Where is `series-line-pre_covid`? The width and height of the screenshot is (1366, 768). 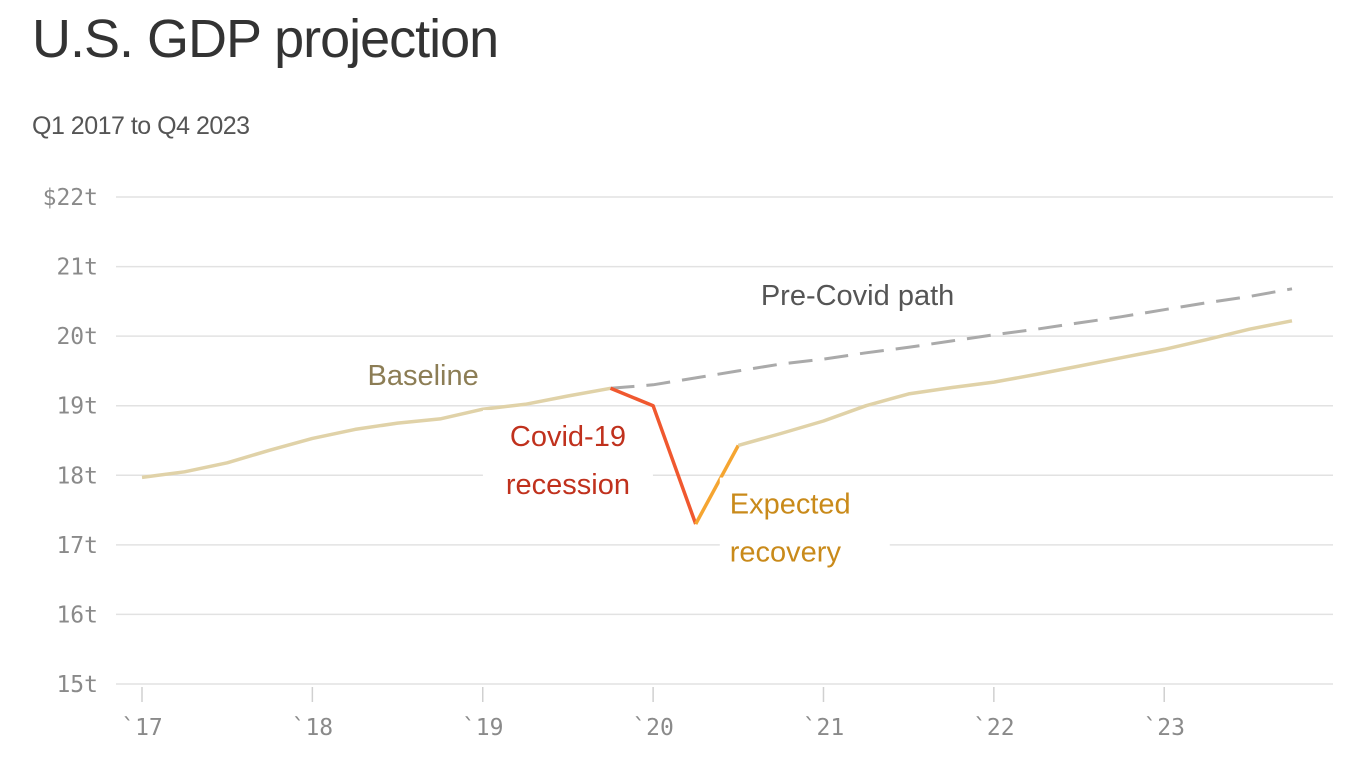
series-line-pre_covid is located at coordinates (951, 338).